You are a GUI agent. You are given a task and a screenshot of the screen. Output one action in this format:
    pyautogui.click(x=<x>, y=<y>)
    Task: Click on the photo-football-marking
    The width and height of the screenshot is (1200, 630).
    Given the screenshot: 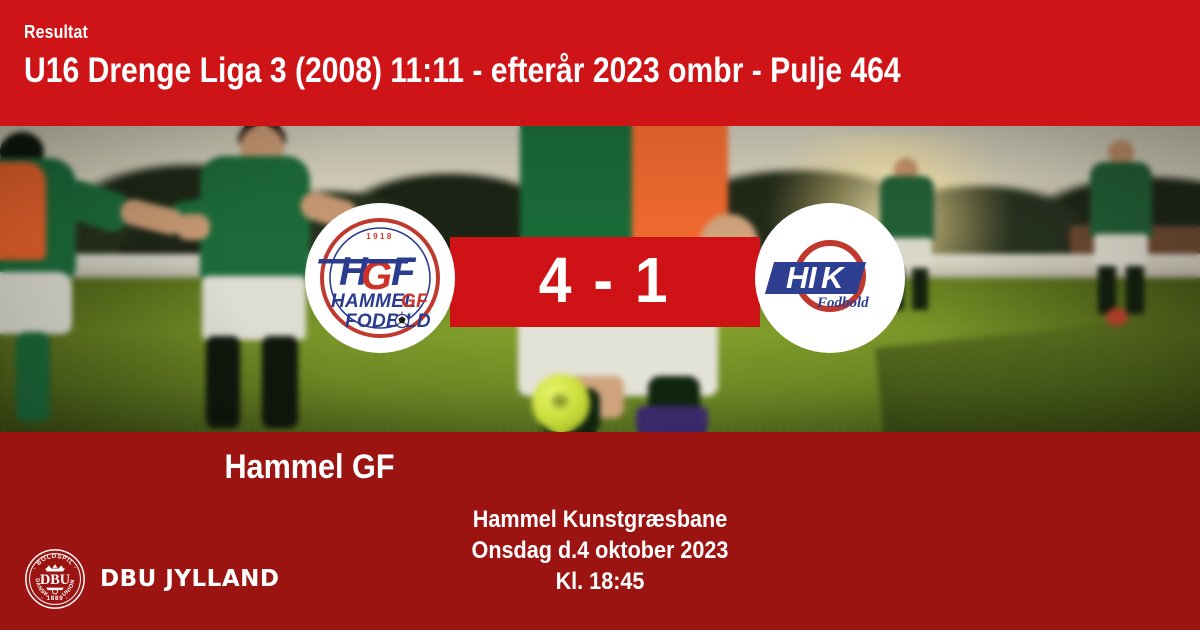 What is the action you would take?
    pyautogui.click(x=560, y=401)
    